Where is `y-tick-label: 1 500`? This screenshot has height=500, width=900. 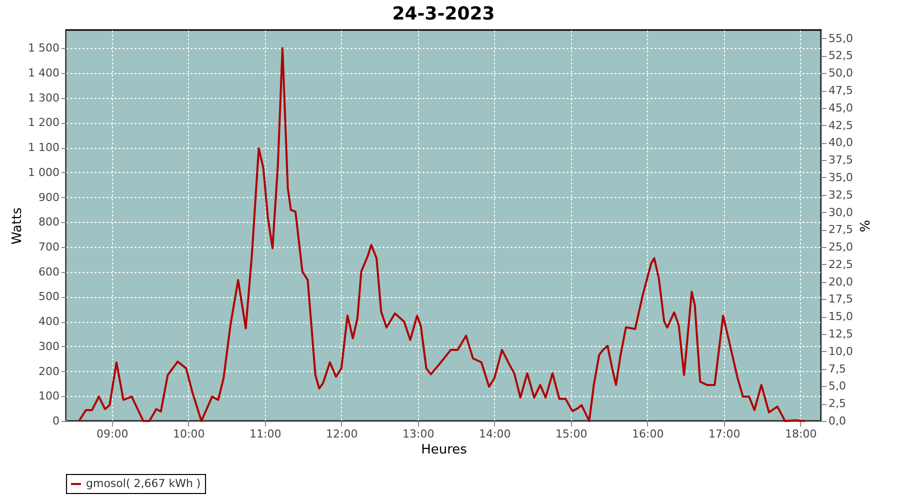
y-tick-label: 1 500 is located at coordinates (44, 48).